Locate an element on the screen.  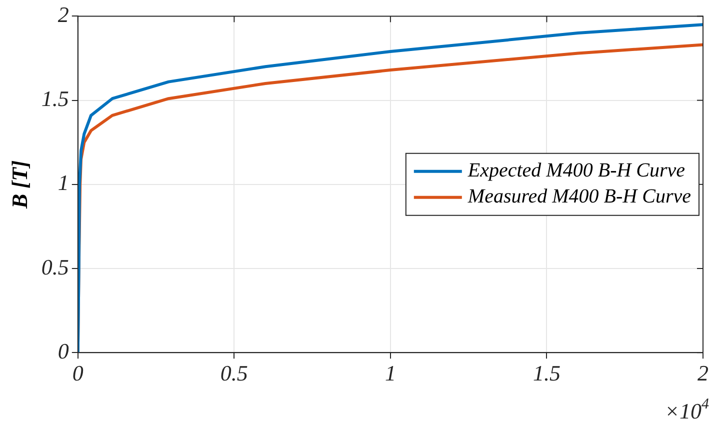
legend-label: Expected M400 B-H Curve is located at coordinates (576, 171).